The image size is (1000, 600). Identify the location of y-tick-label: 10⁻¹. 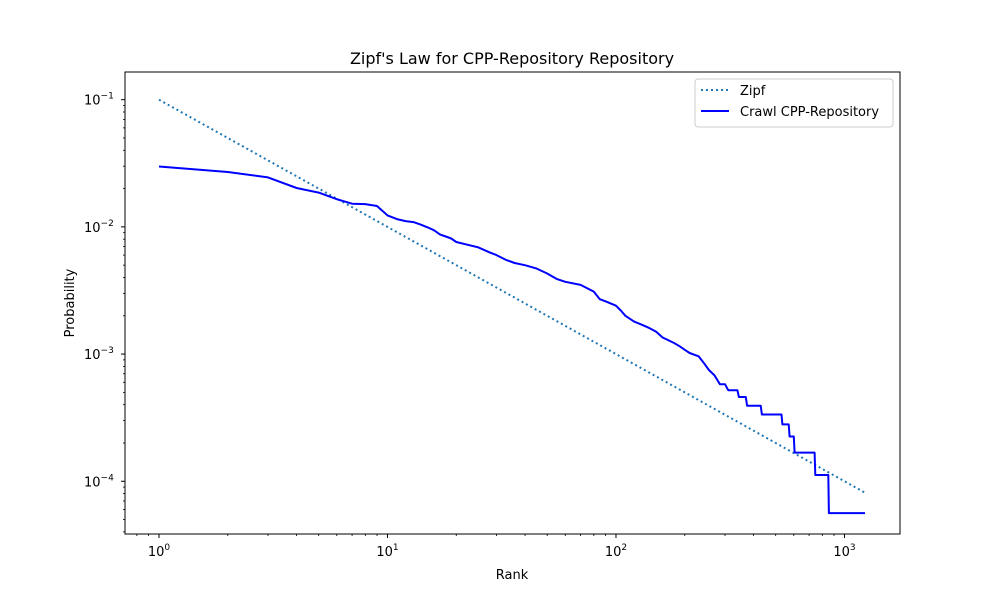
(99, 100).